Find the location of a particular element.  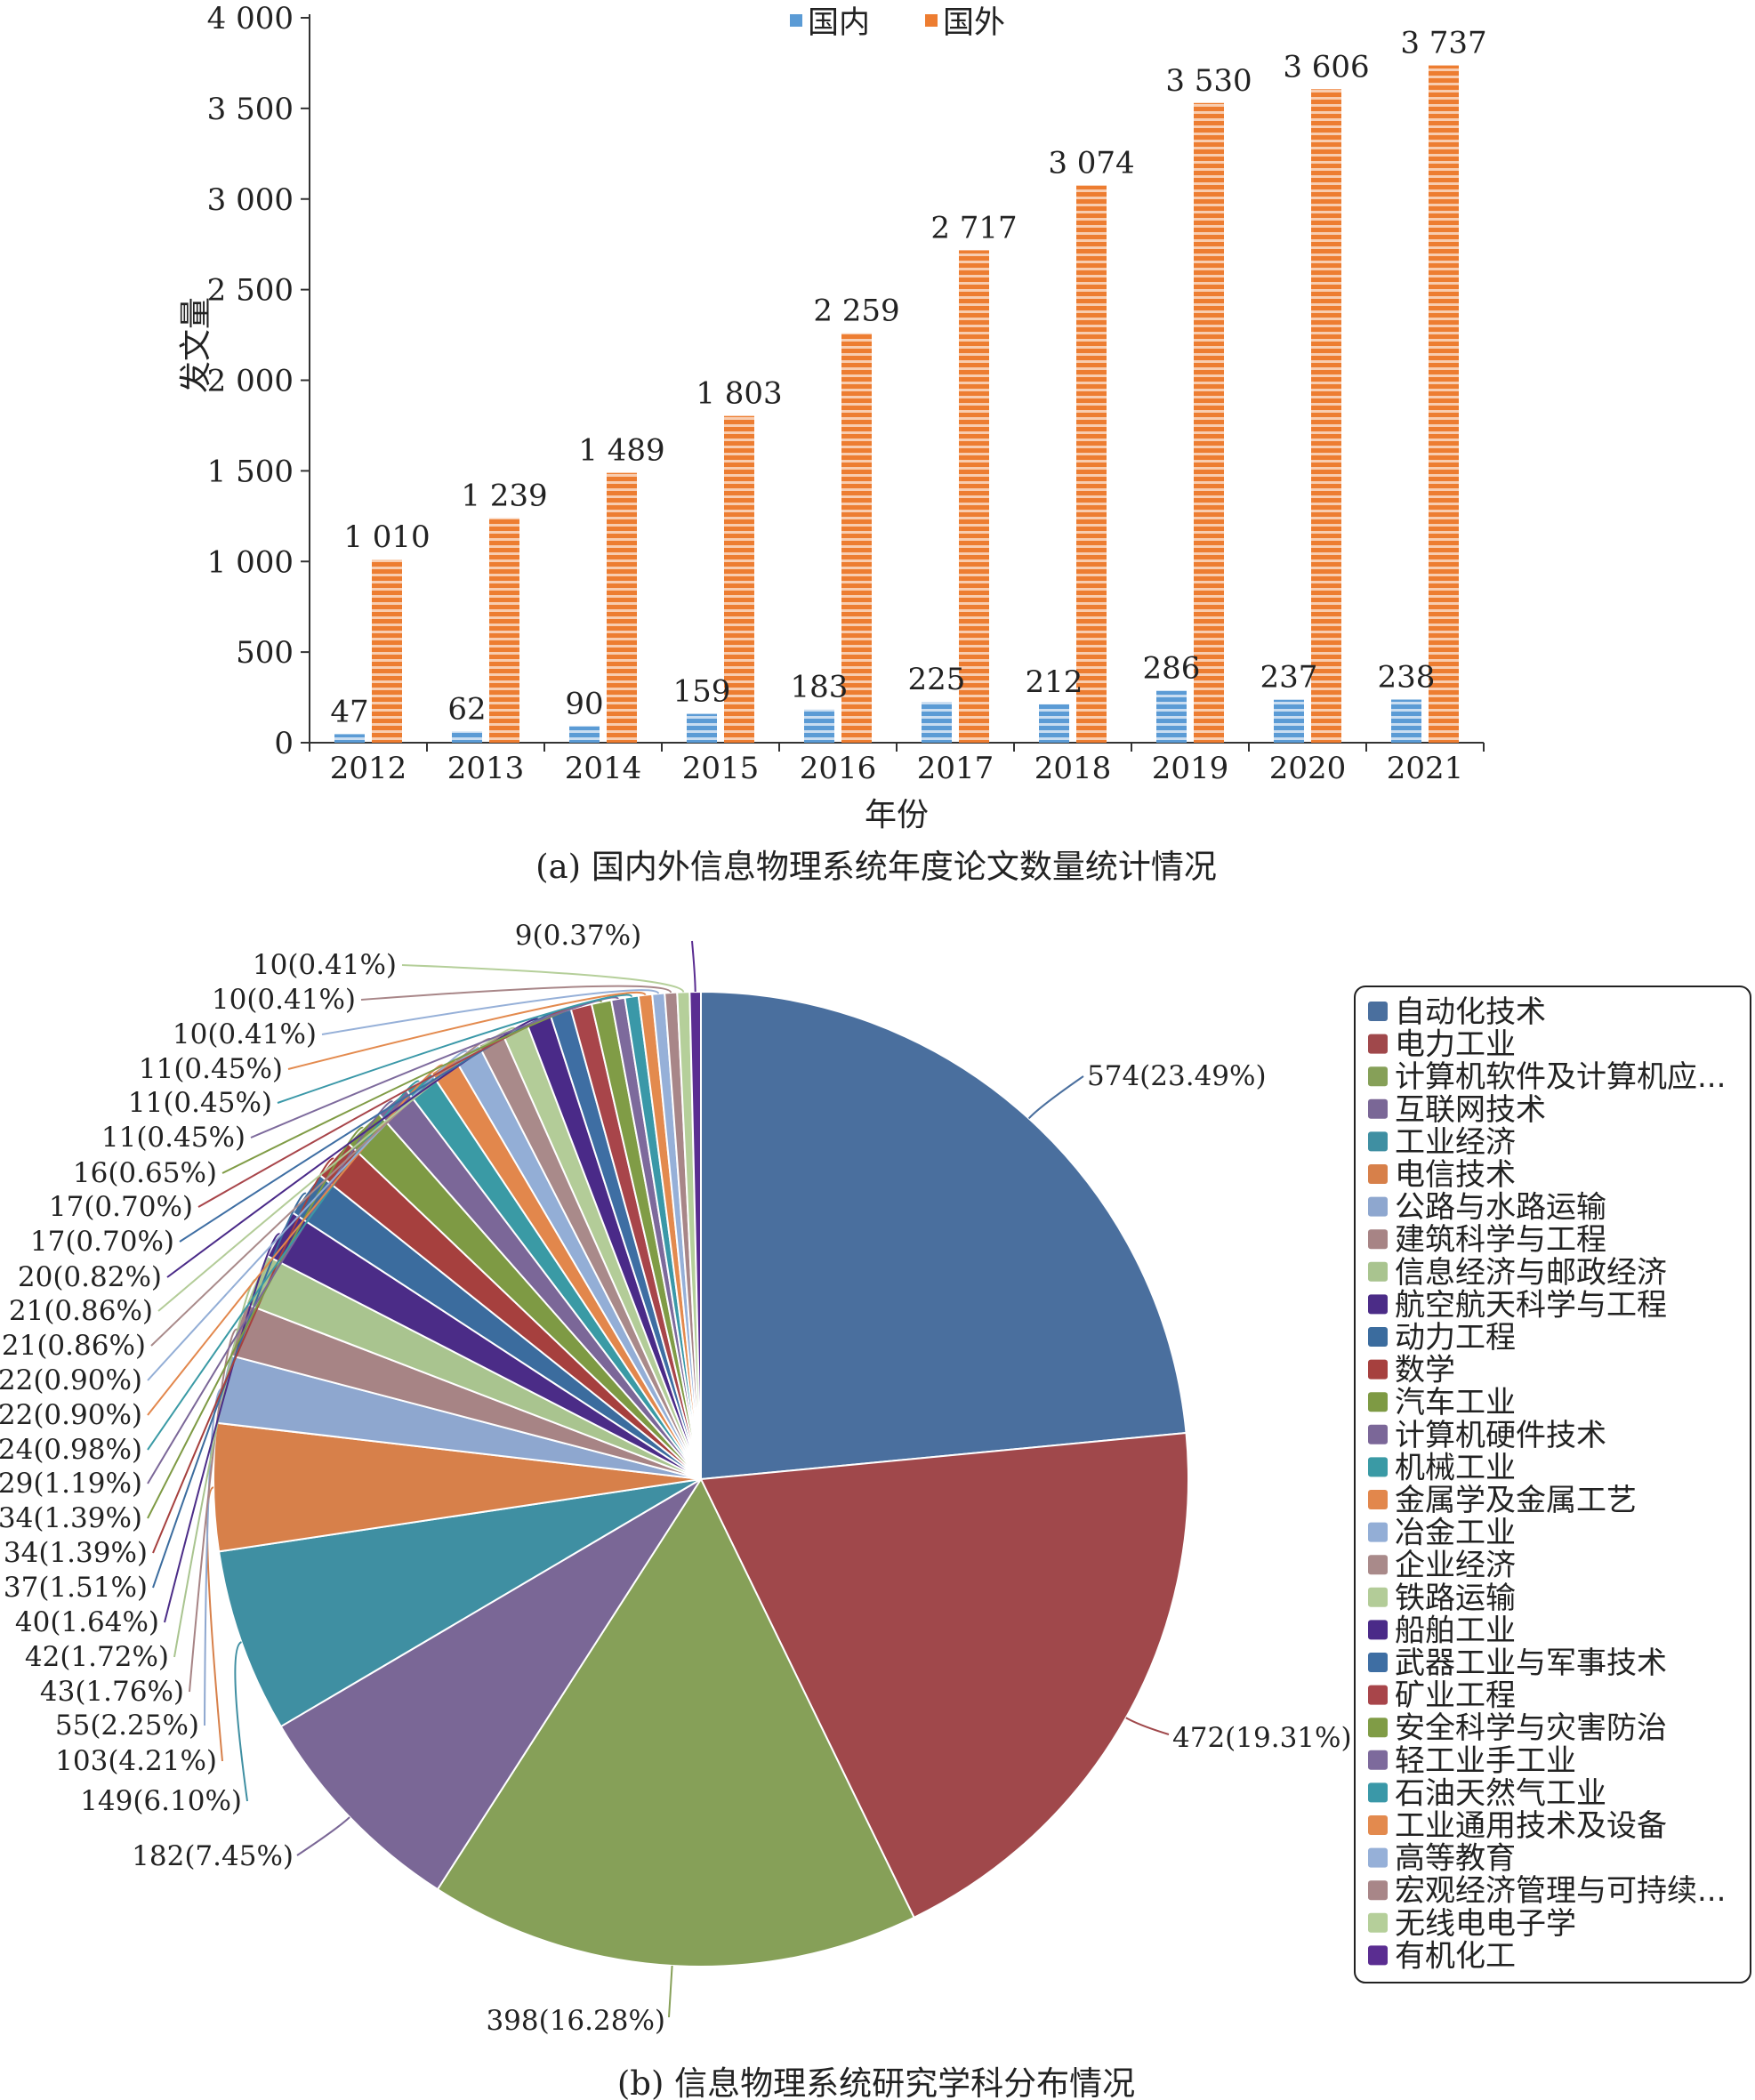

y-tick-label: 1 000 is located at coordinates (250, 562).